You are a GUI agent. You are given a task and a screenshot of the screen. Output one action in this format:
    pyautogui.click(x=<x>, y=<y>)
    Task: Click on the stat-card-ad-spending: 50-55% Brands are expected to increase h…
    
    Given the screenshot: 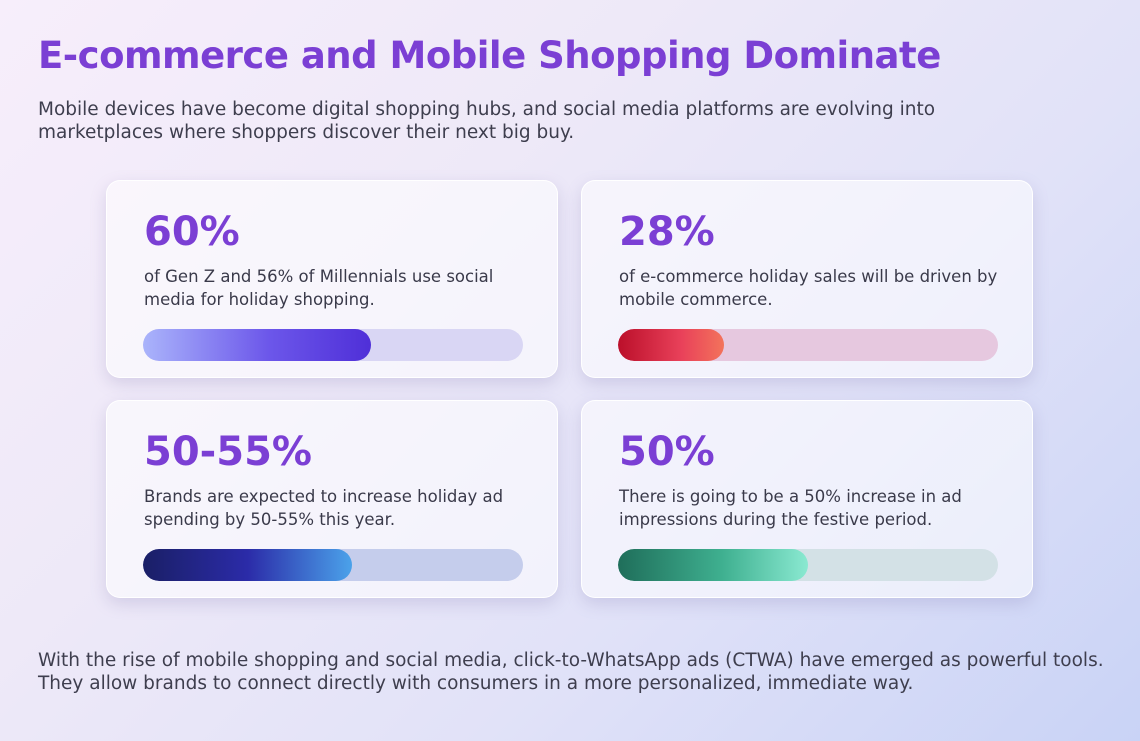 What is the action you would take?
    pyautogui.click(x=332, y=499)
    